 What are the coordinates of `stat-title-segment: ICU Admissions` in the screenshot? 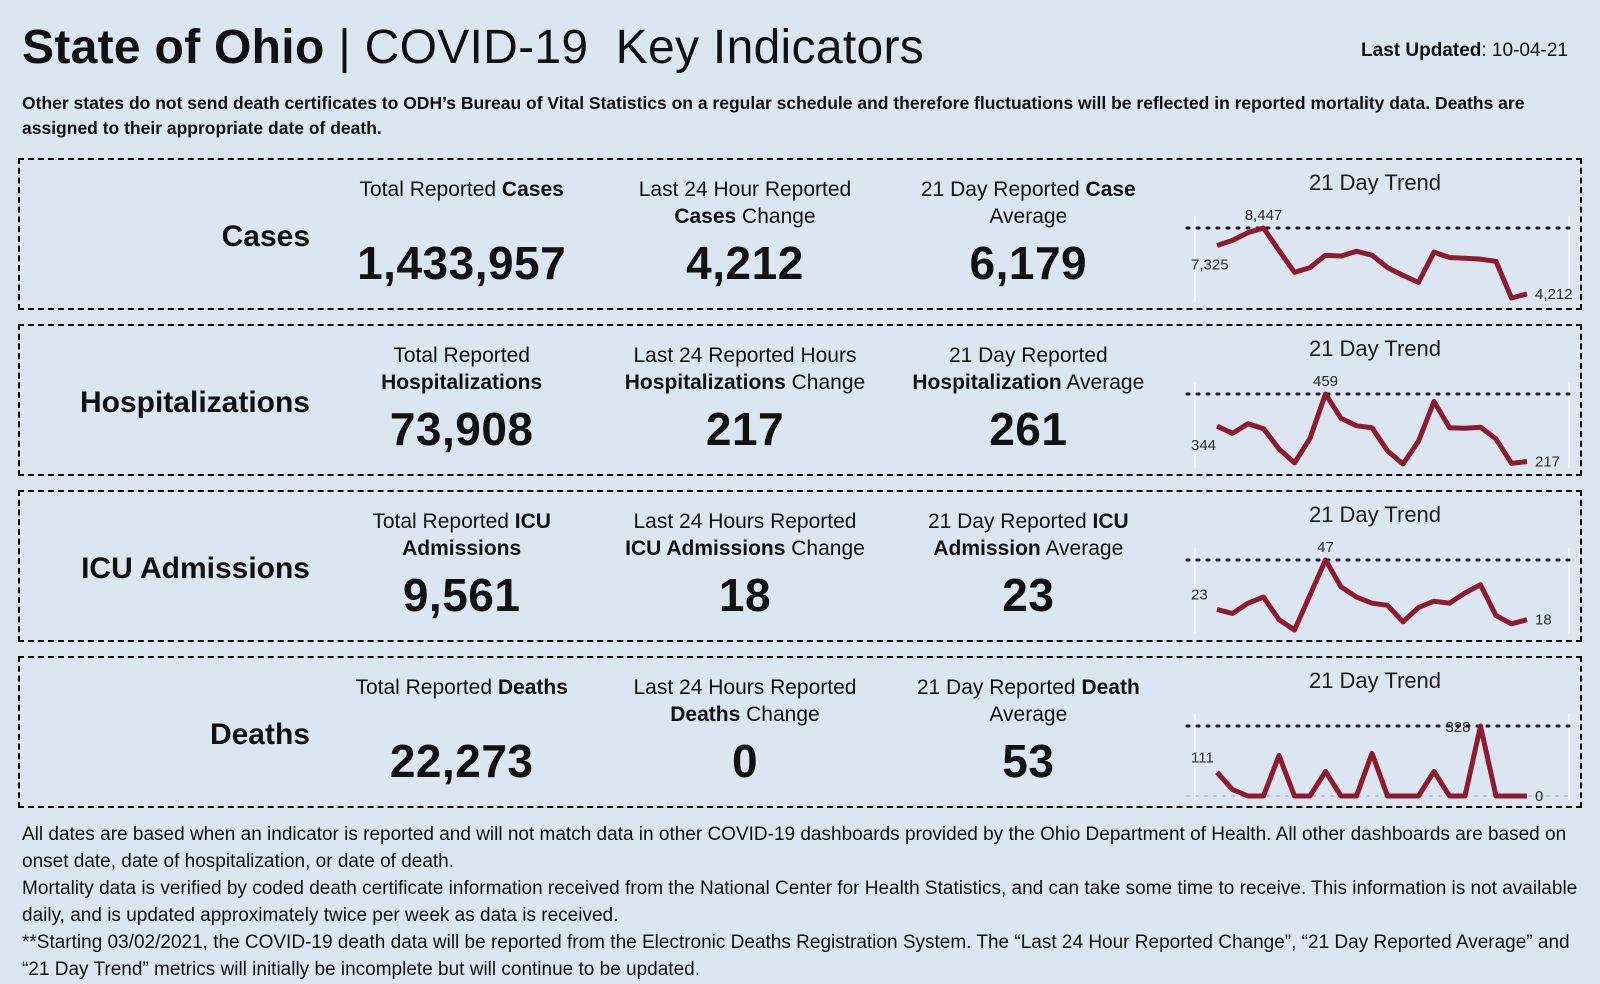 It's located at (705, 549).